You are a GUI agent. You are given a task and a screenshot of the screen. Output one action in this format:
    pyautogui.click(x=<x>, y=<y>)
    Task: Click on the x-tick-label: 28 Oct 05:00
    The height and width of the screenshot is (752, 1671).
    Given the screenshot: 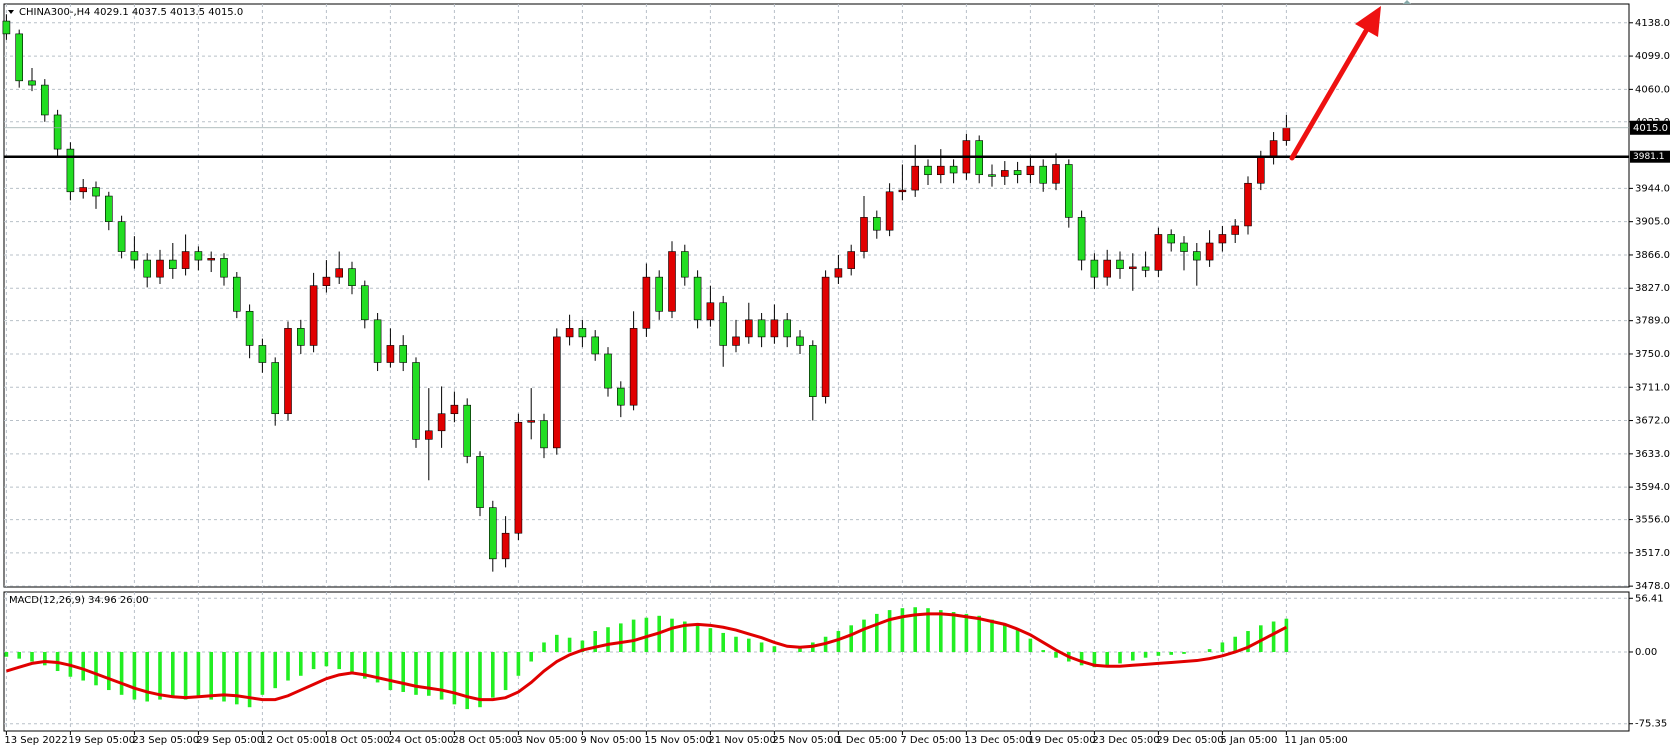 What is the action you would take?
    pyautogui.click(x=484, y=740)
    